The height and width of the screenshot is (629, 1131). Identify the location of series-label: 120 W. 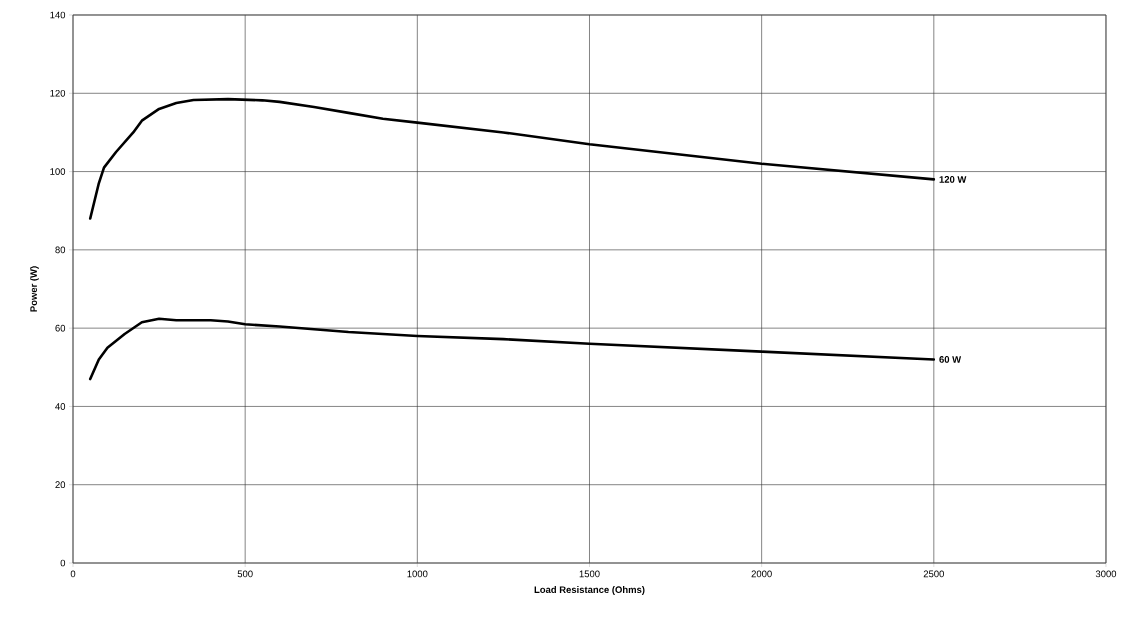
(953, 179).